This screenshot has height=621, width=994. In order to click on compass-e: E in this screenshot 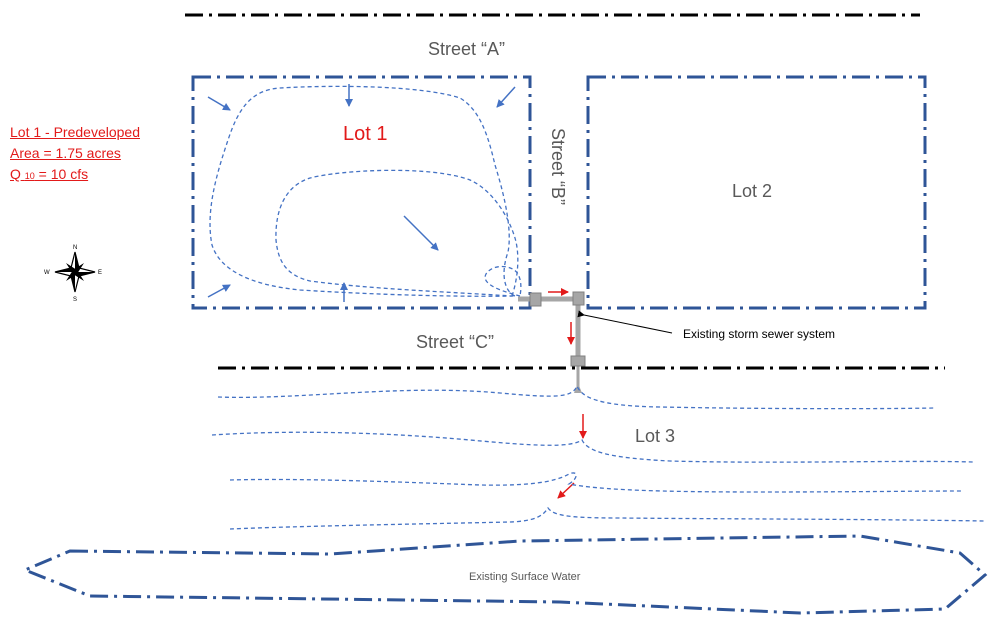, I will do `click(100, 273)`.